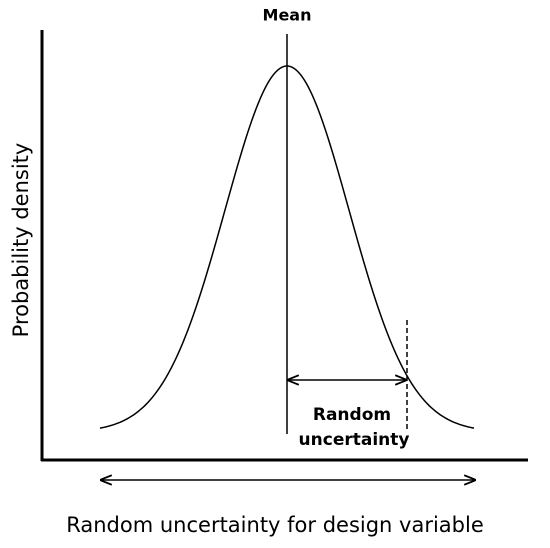 This screenshot has width=550, height=548. What do you see at coordinates (21, 240) in the screenshot?
I see `y-axis-label: Probability density` at bounding box center [21, 240].